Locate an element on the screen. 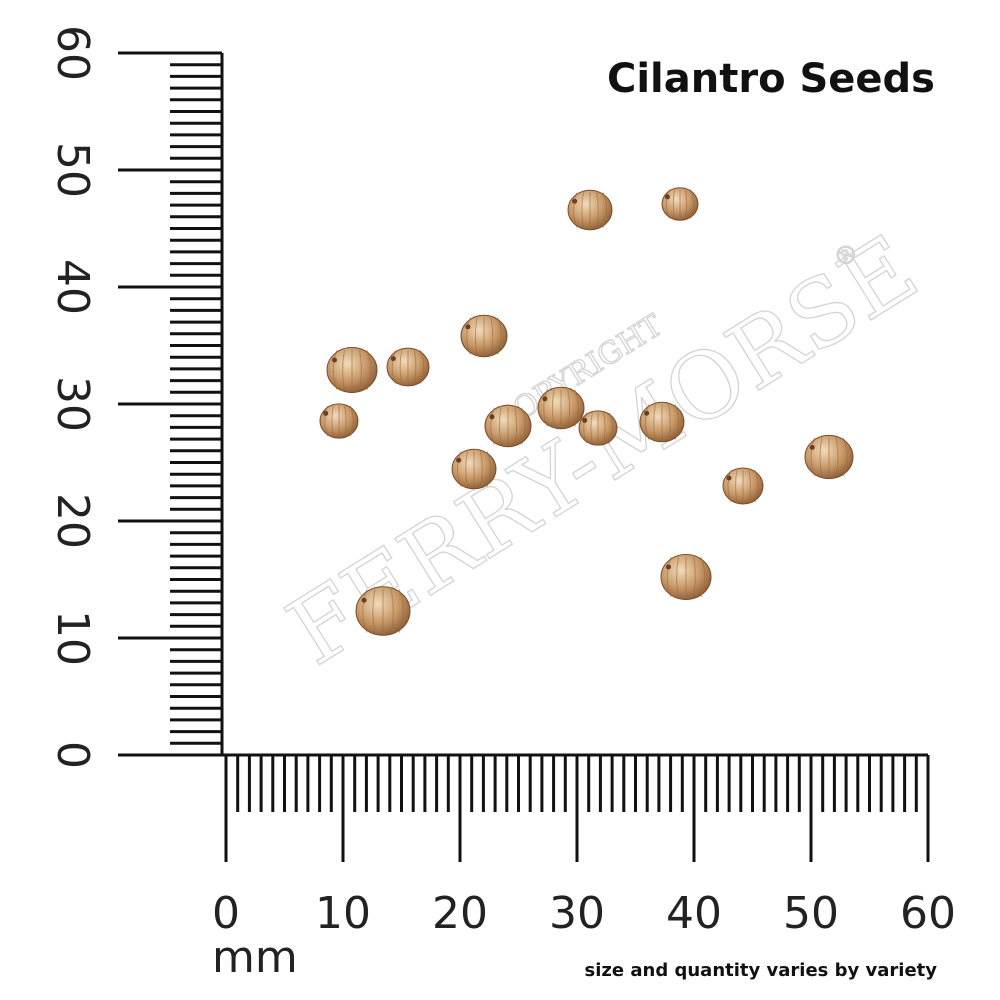  vertical-ruler-label: 30 is located at coordinates (72, 404).